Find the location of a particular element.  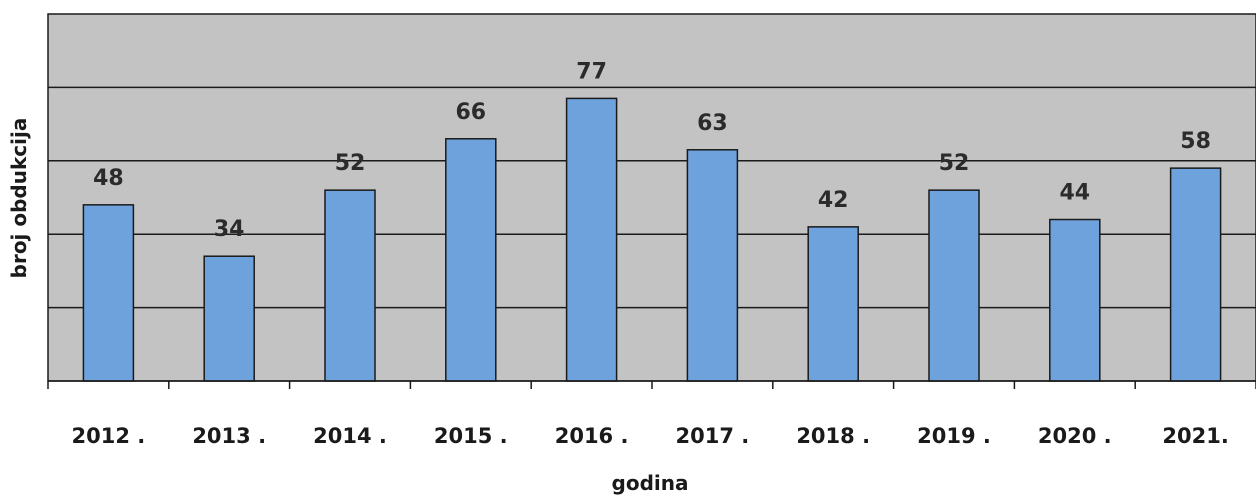

x-tick-label: 2021. is located at coordinates (1195, 436).